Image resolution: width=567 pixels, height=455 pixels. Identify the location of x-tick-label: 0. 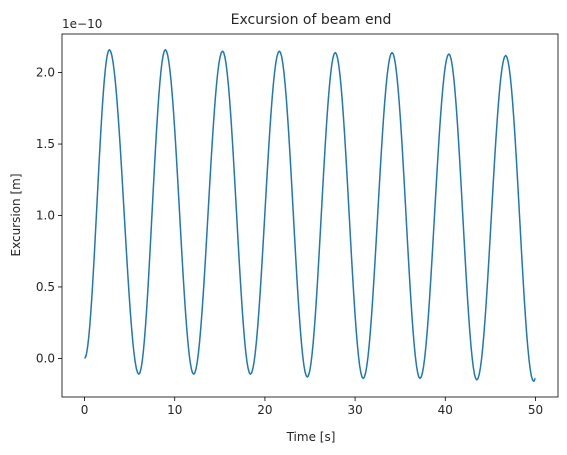
(85, 410).